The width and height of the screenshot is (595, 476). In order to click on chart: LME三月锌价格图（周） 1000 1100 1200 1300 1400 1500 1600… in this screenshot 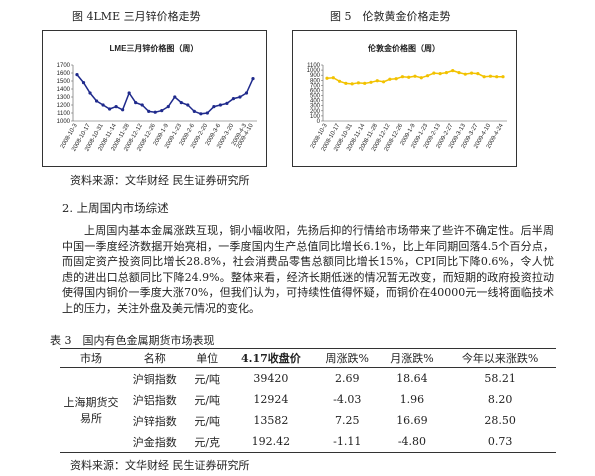, I will do `click(154, 98)`.